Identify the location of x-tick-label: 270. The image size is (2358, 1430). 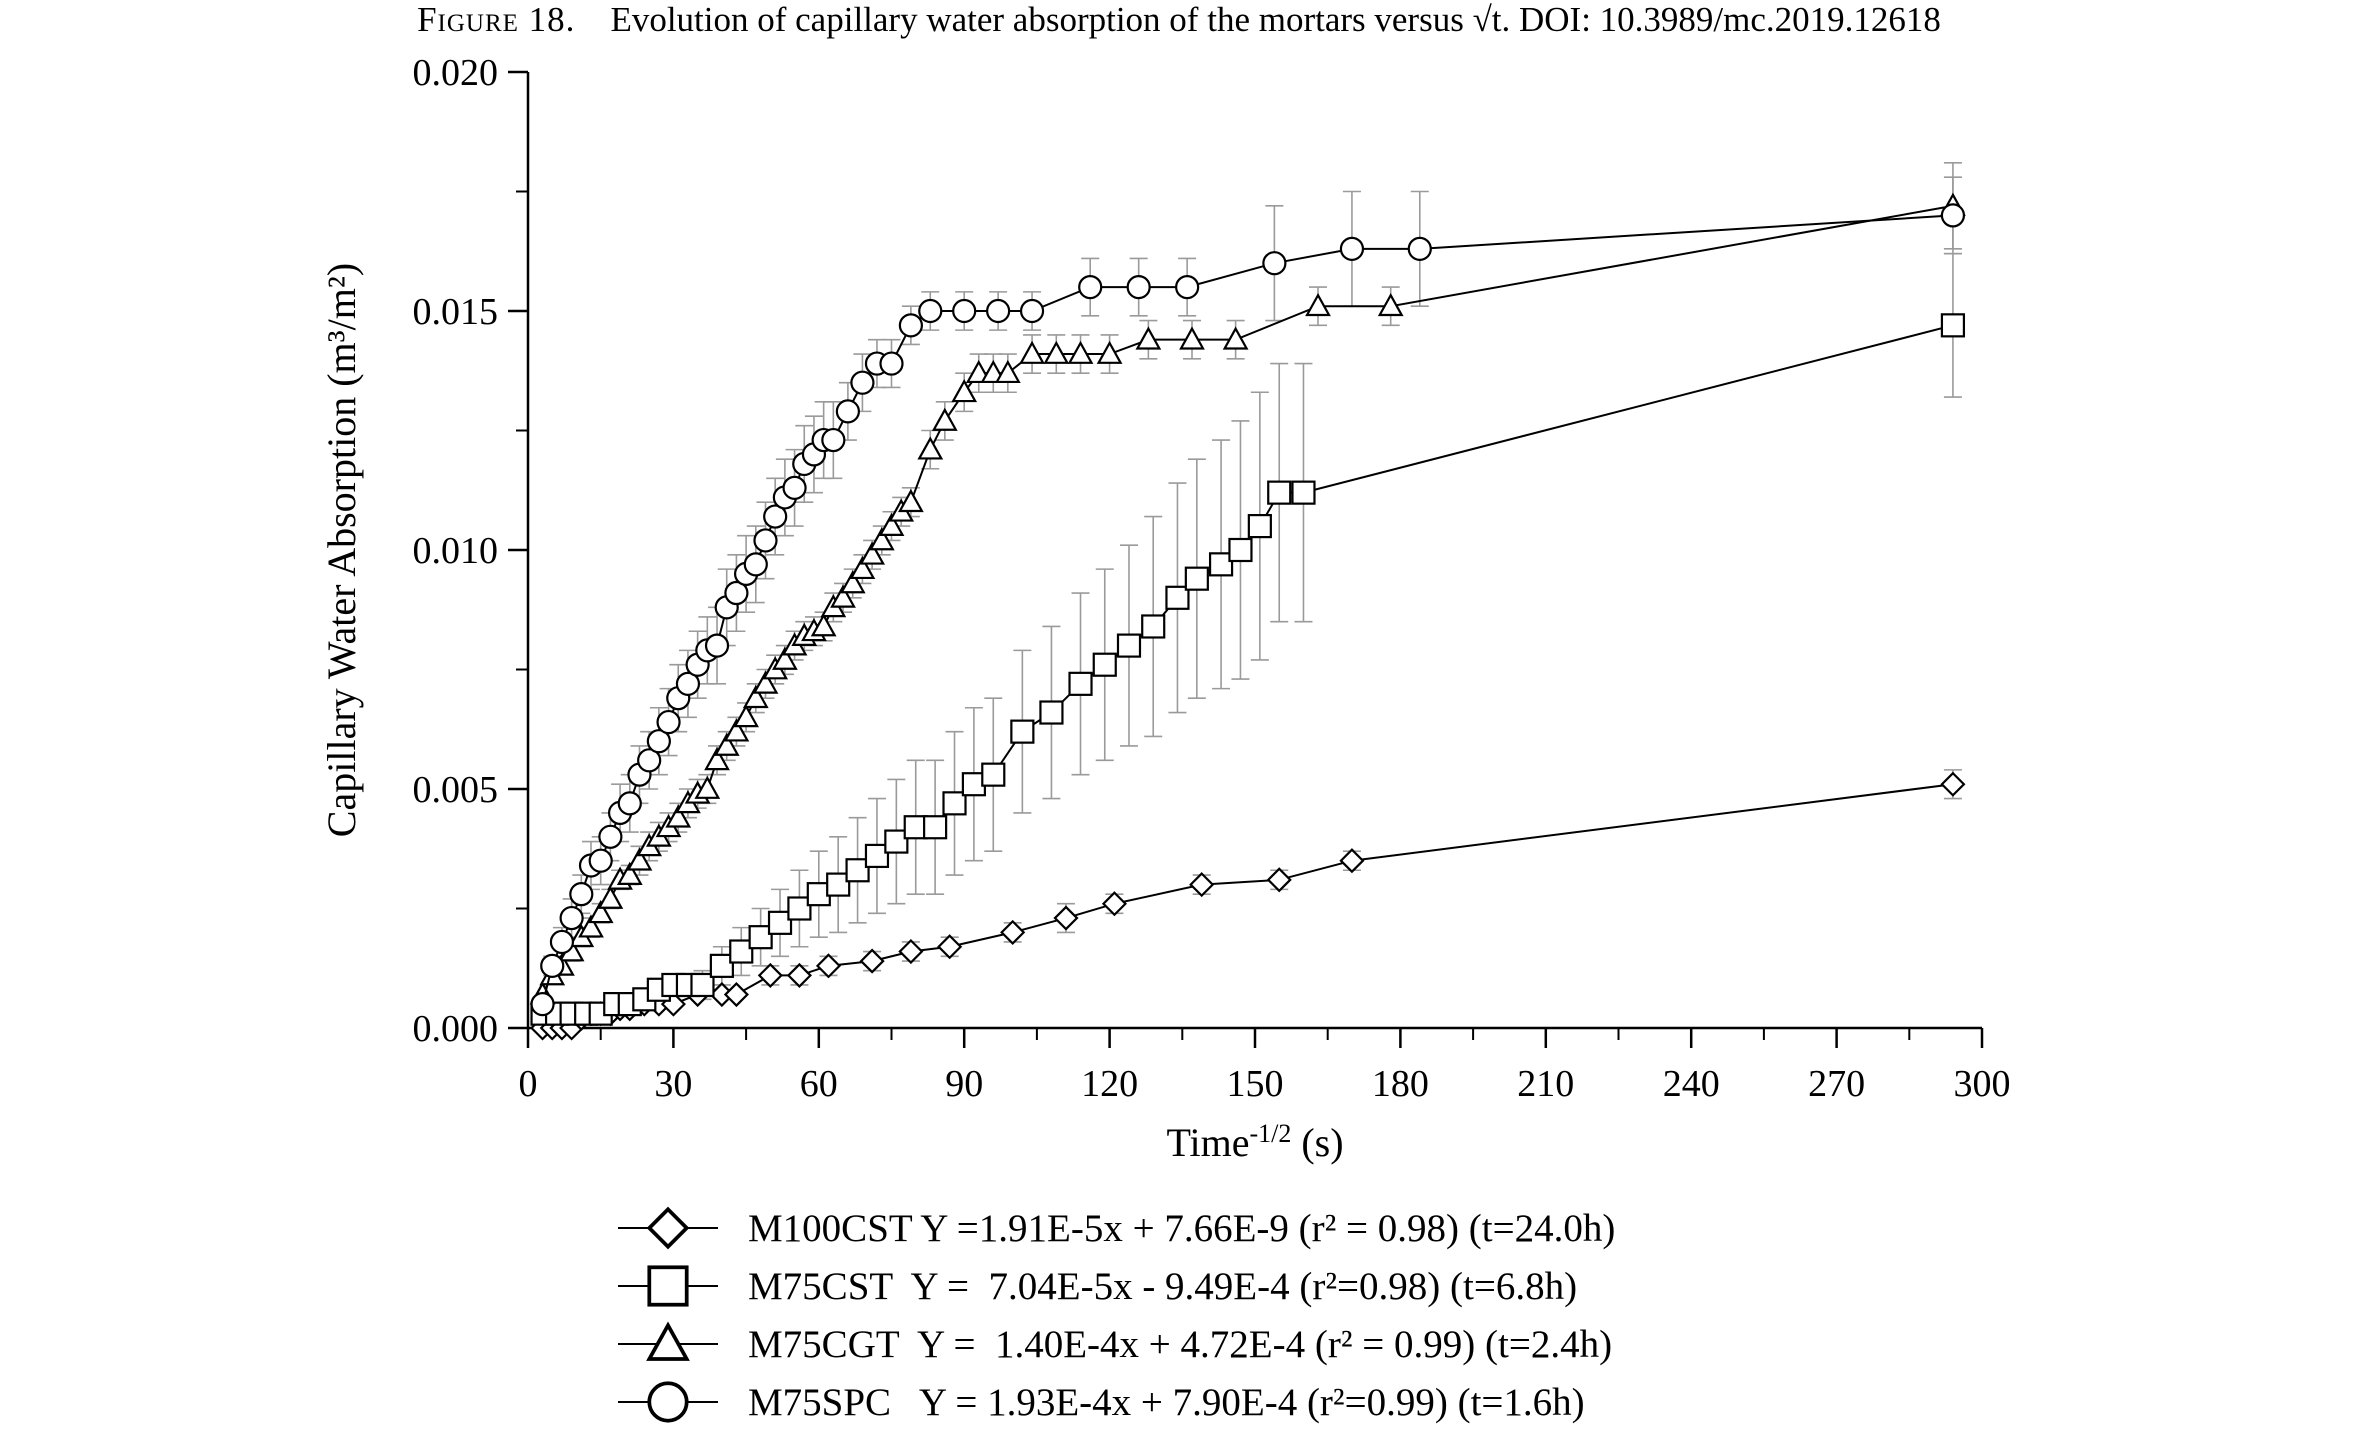
(1836, 1084).